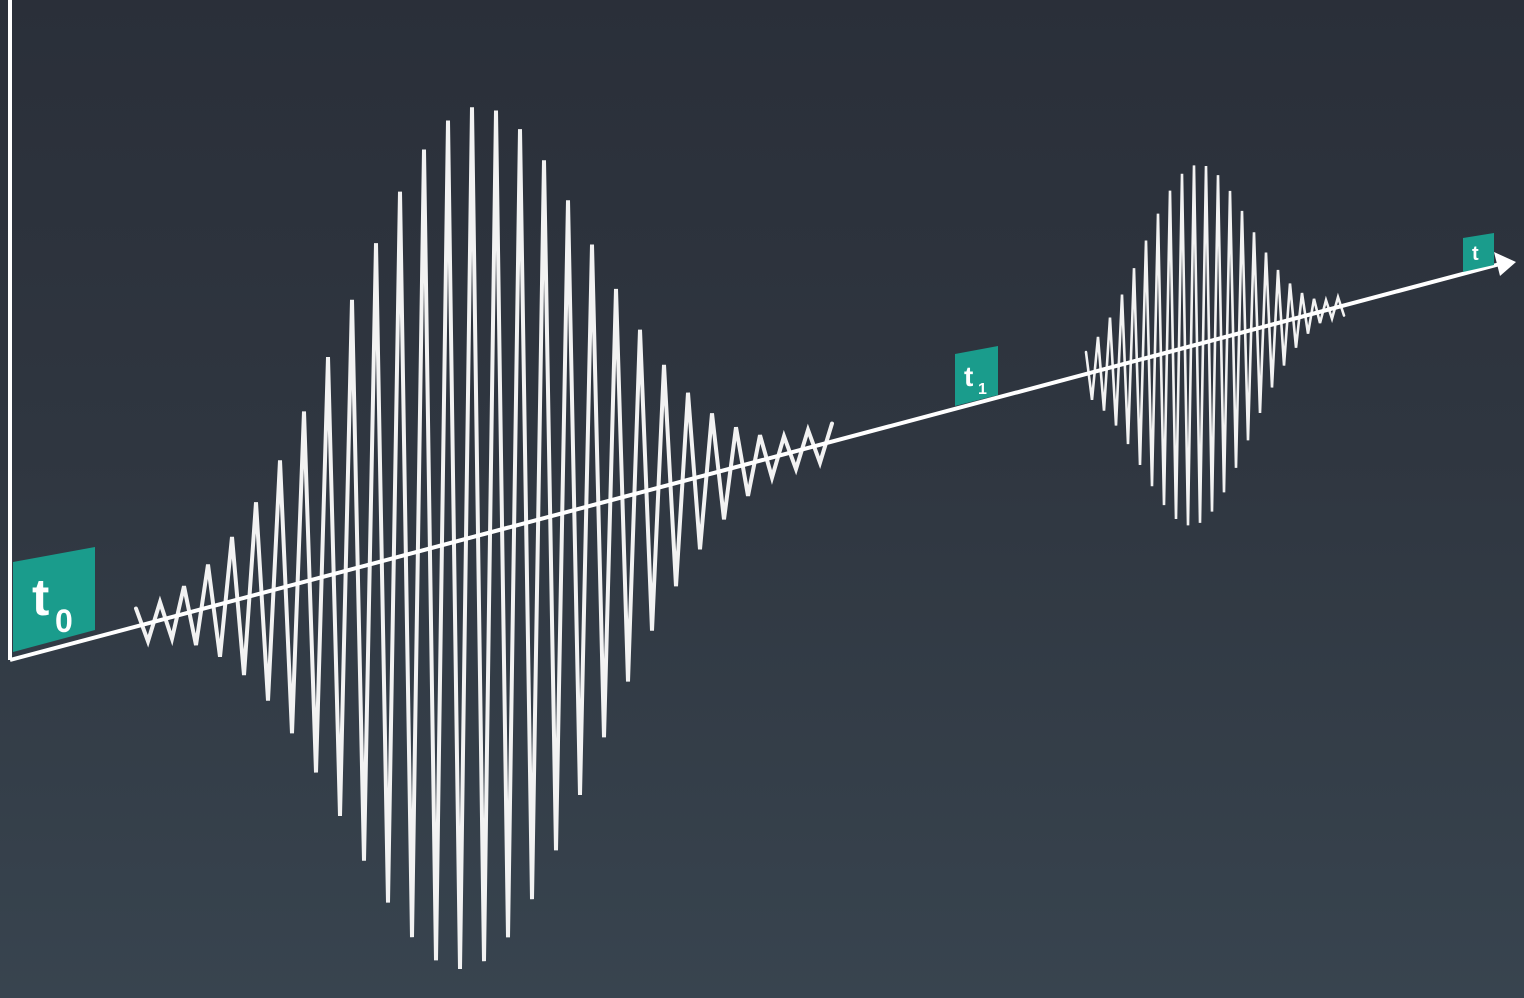  Describe the element at coordinates (982, 389) in the screenshot. I see `label-t1-subscript: 1` at that location.